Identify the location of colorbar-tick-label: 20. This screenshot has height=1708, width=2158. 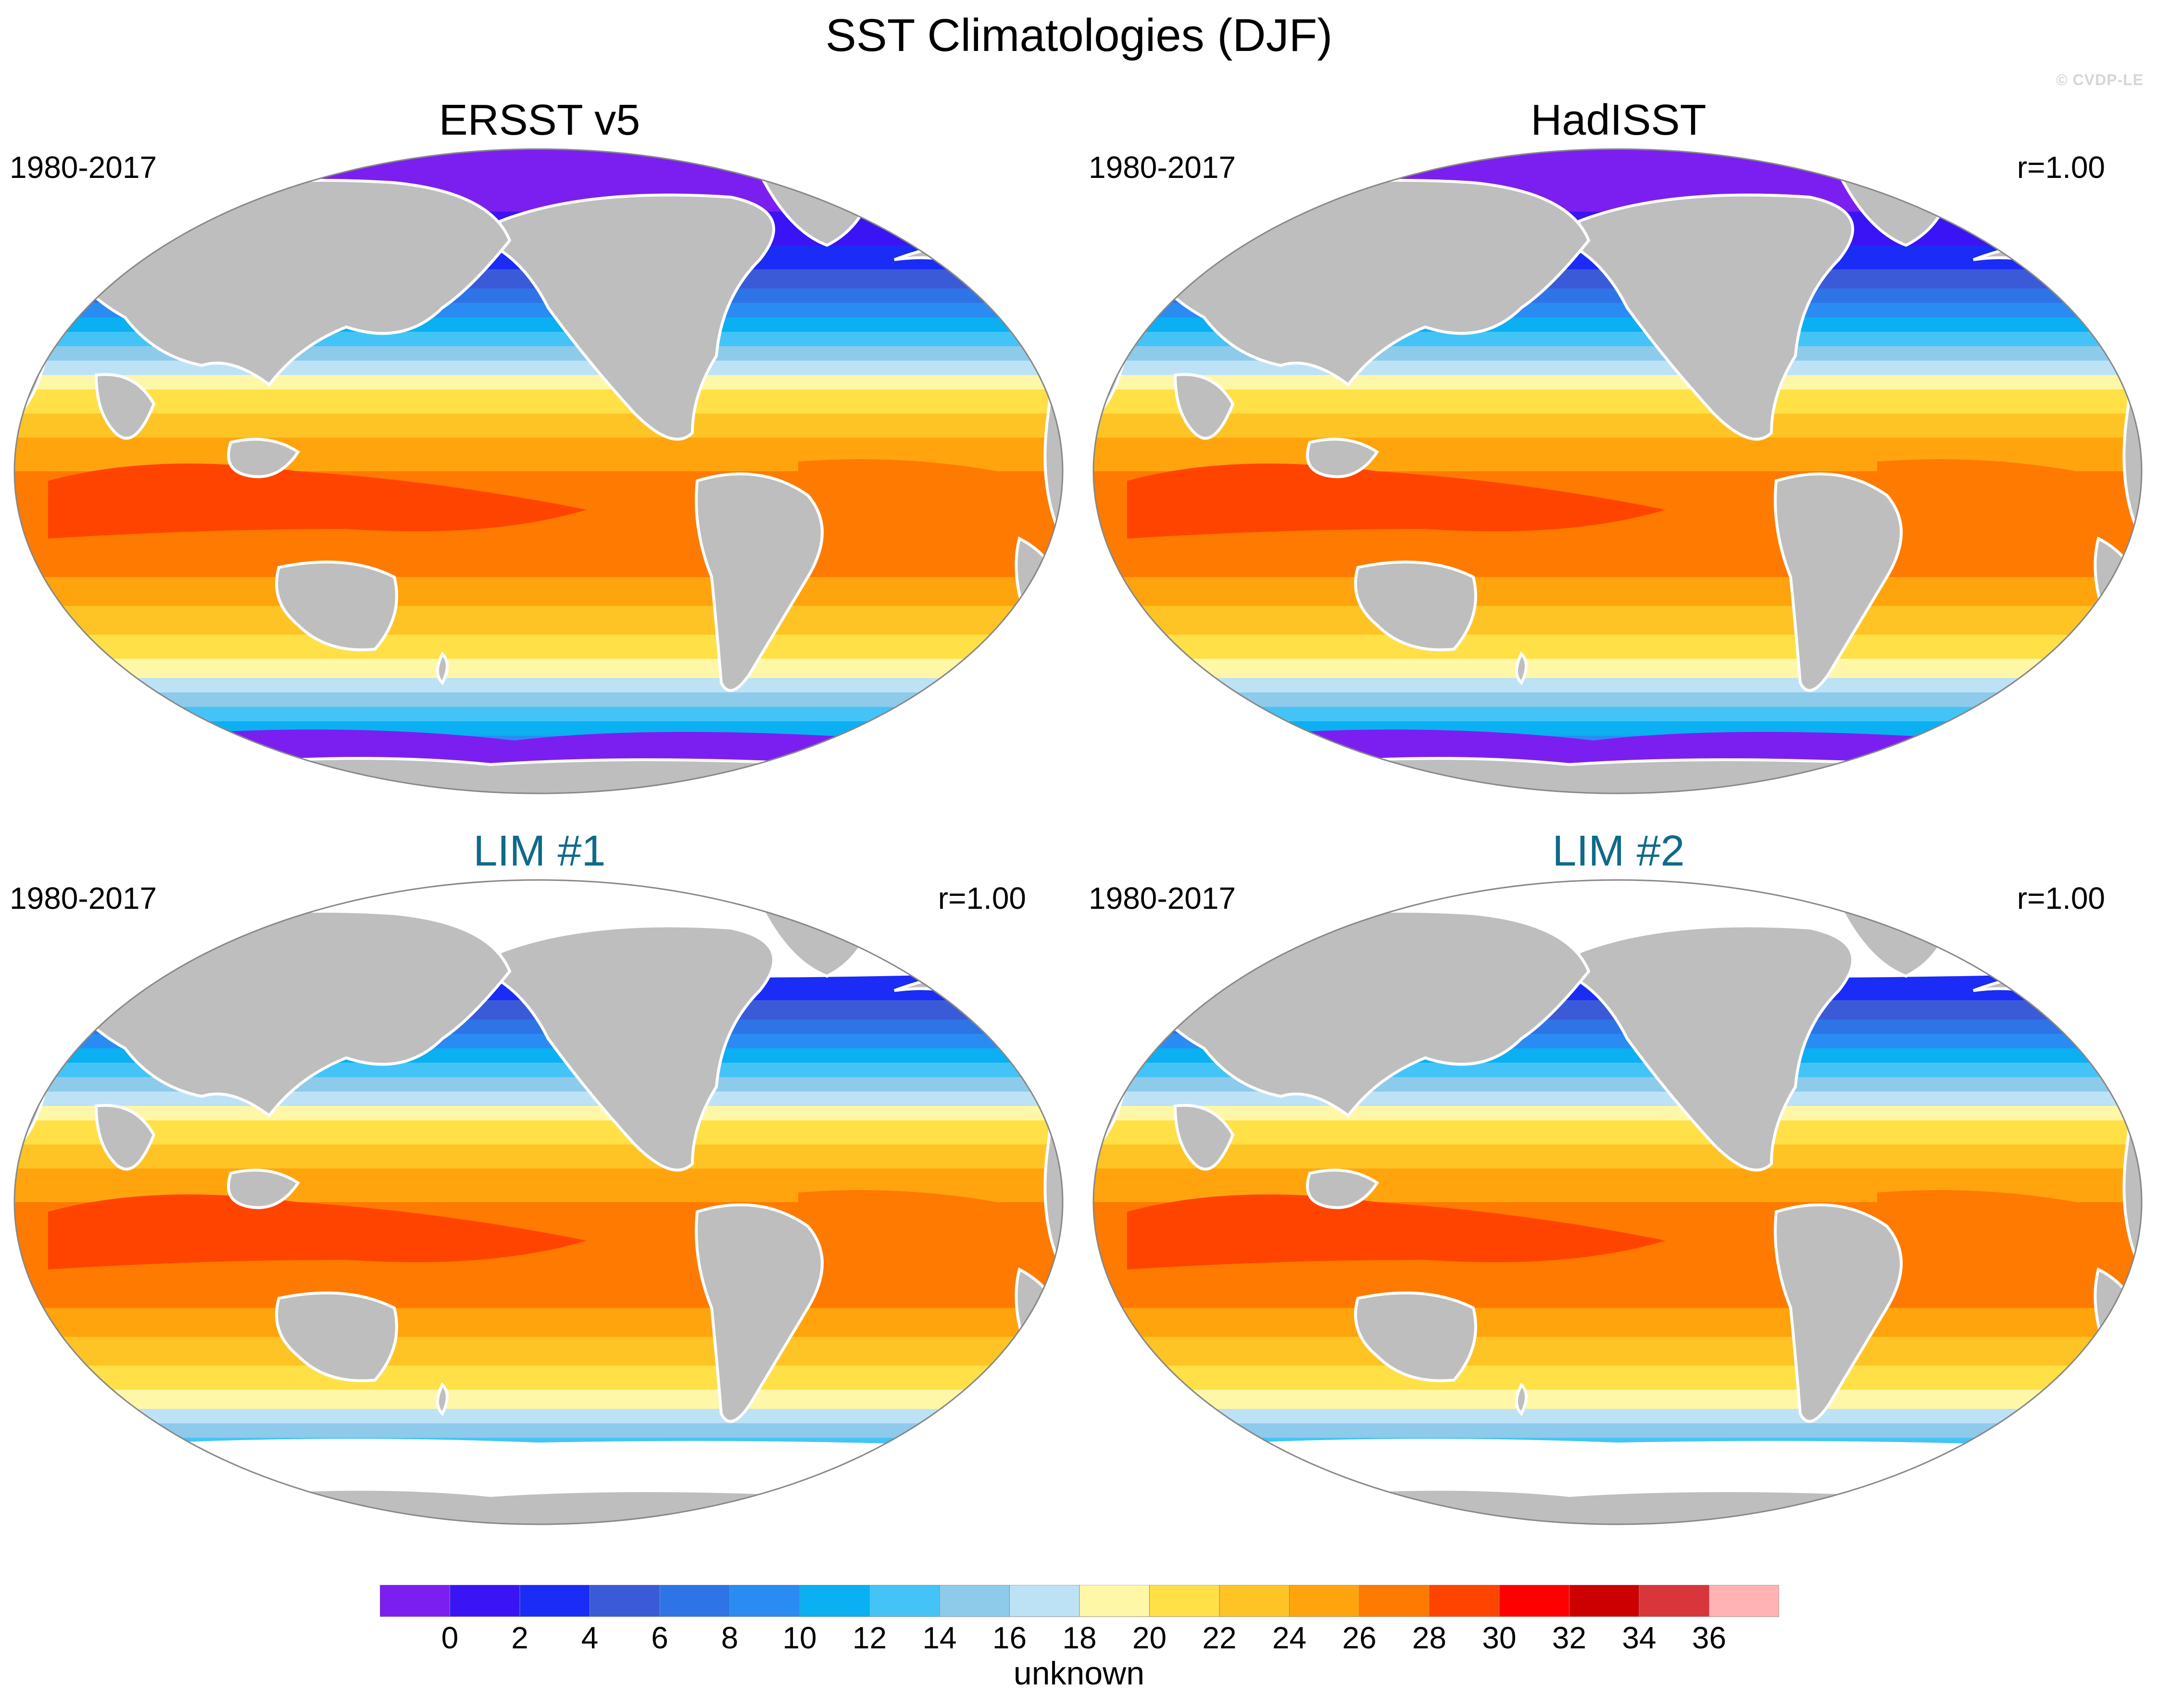
(1149, 1637).